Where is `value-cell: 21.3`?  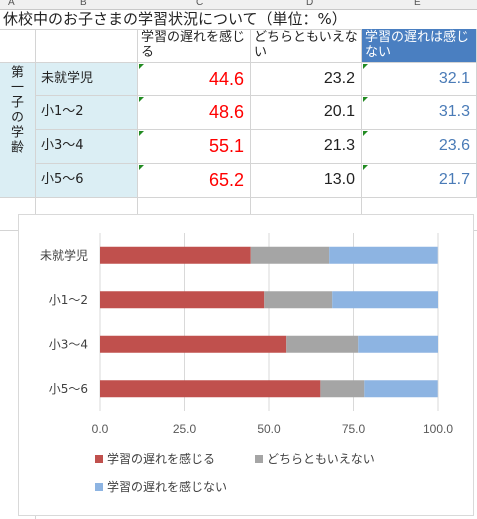 value-cell: 21.3 is located at coordinates (306, 147).